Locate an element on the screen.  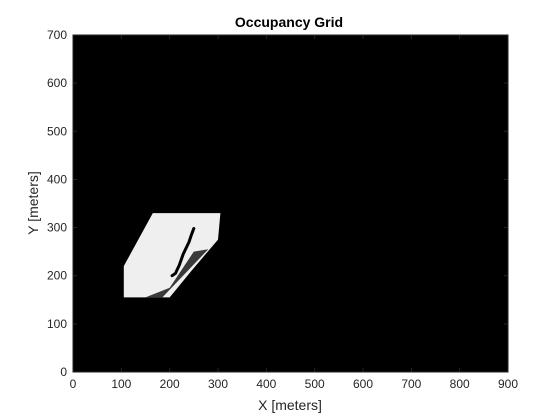
x-tick-label: 900 is located at coordinates (508, 384).